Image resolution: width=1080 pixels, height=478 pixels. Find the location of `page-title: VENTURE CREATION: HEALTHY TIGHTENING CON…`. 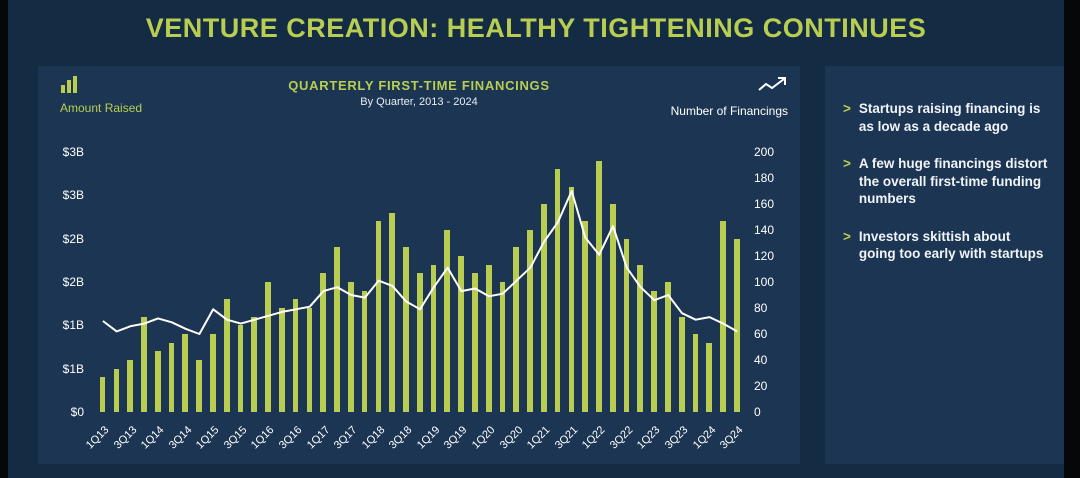

page-title: VENTURE CREATION: HEALTHY TIGHTENING CON… is located at coordinates (536, 28).